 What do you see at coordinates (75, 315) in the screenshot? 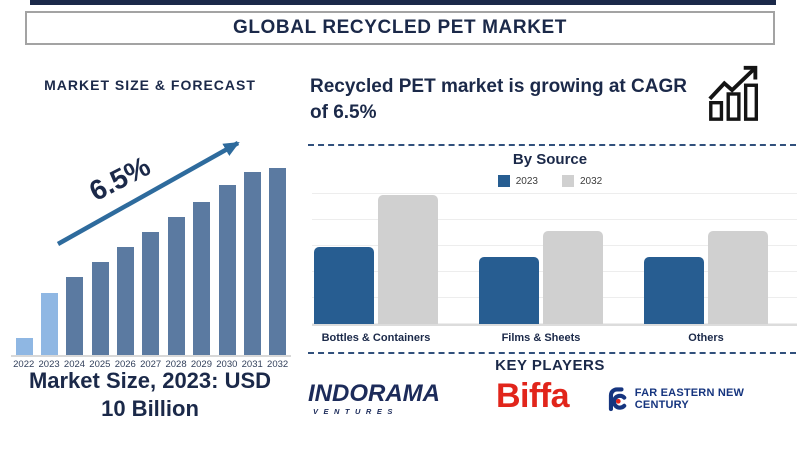
I see `forecast-bar-2024` at bounding box center [75, 315].